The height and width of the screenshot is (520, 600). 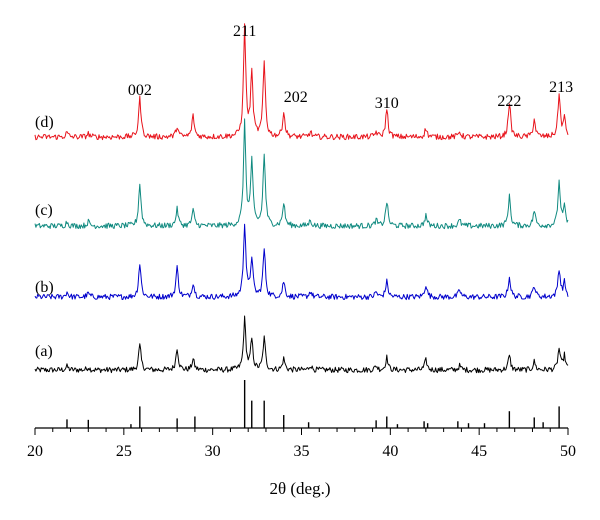 I want to click on series-label: (c), so click(x=44, y=210).